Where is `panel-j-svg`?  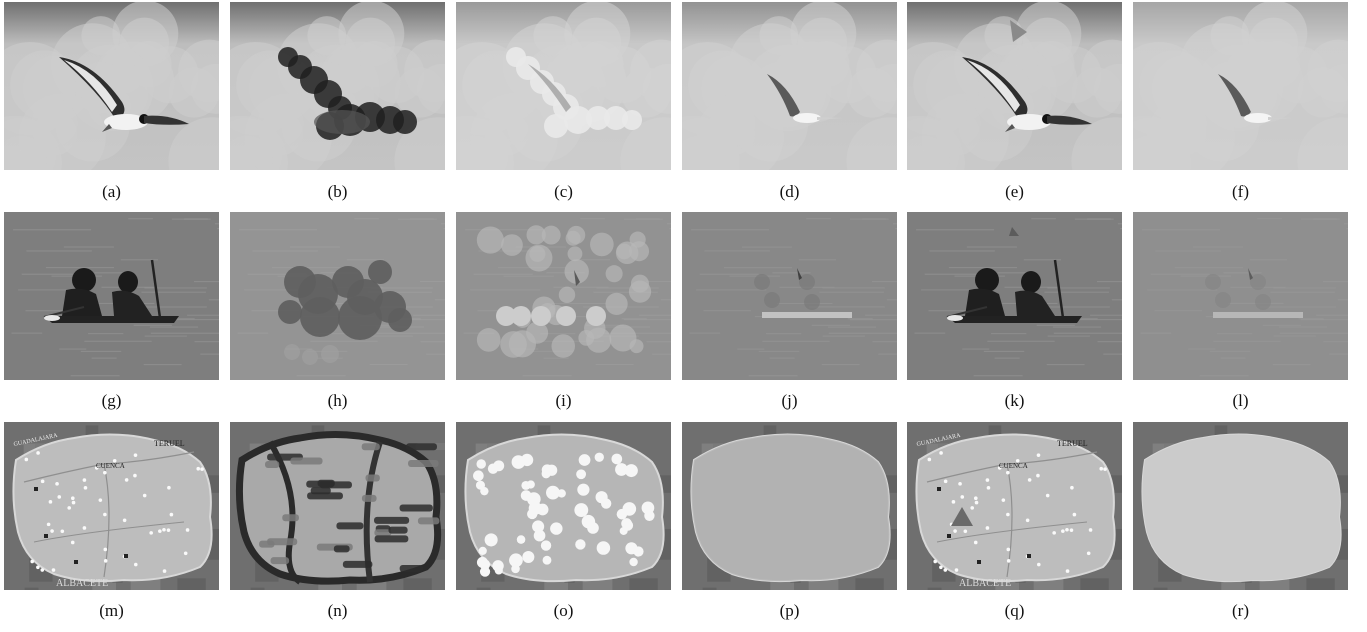 panel-j-svg is located at coordinates (789, 296).